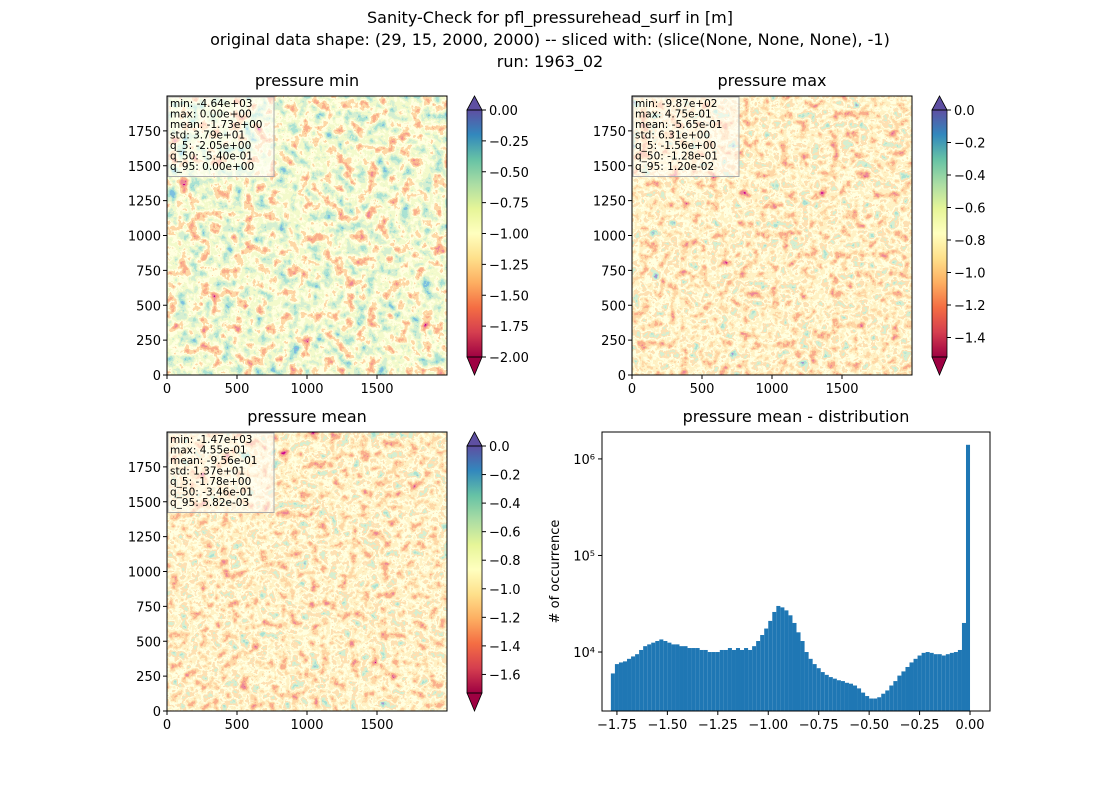  I want to click on y-tick-label: 500, so click(148, 306).